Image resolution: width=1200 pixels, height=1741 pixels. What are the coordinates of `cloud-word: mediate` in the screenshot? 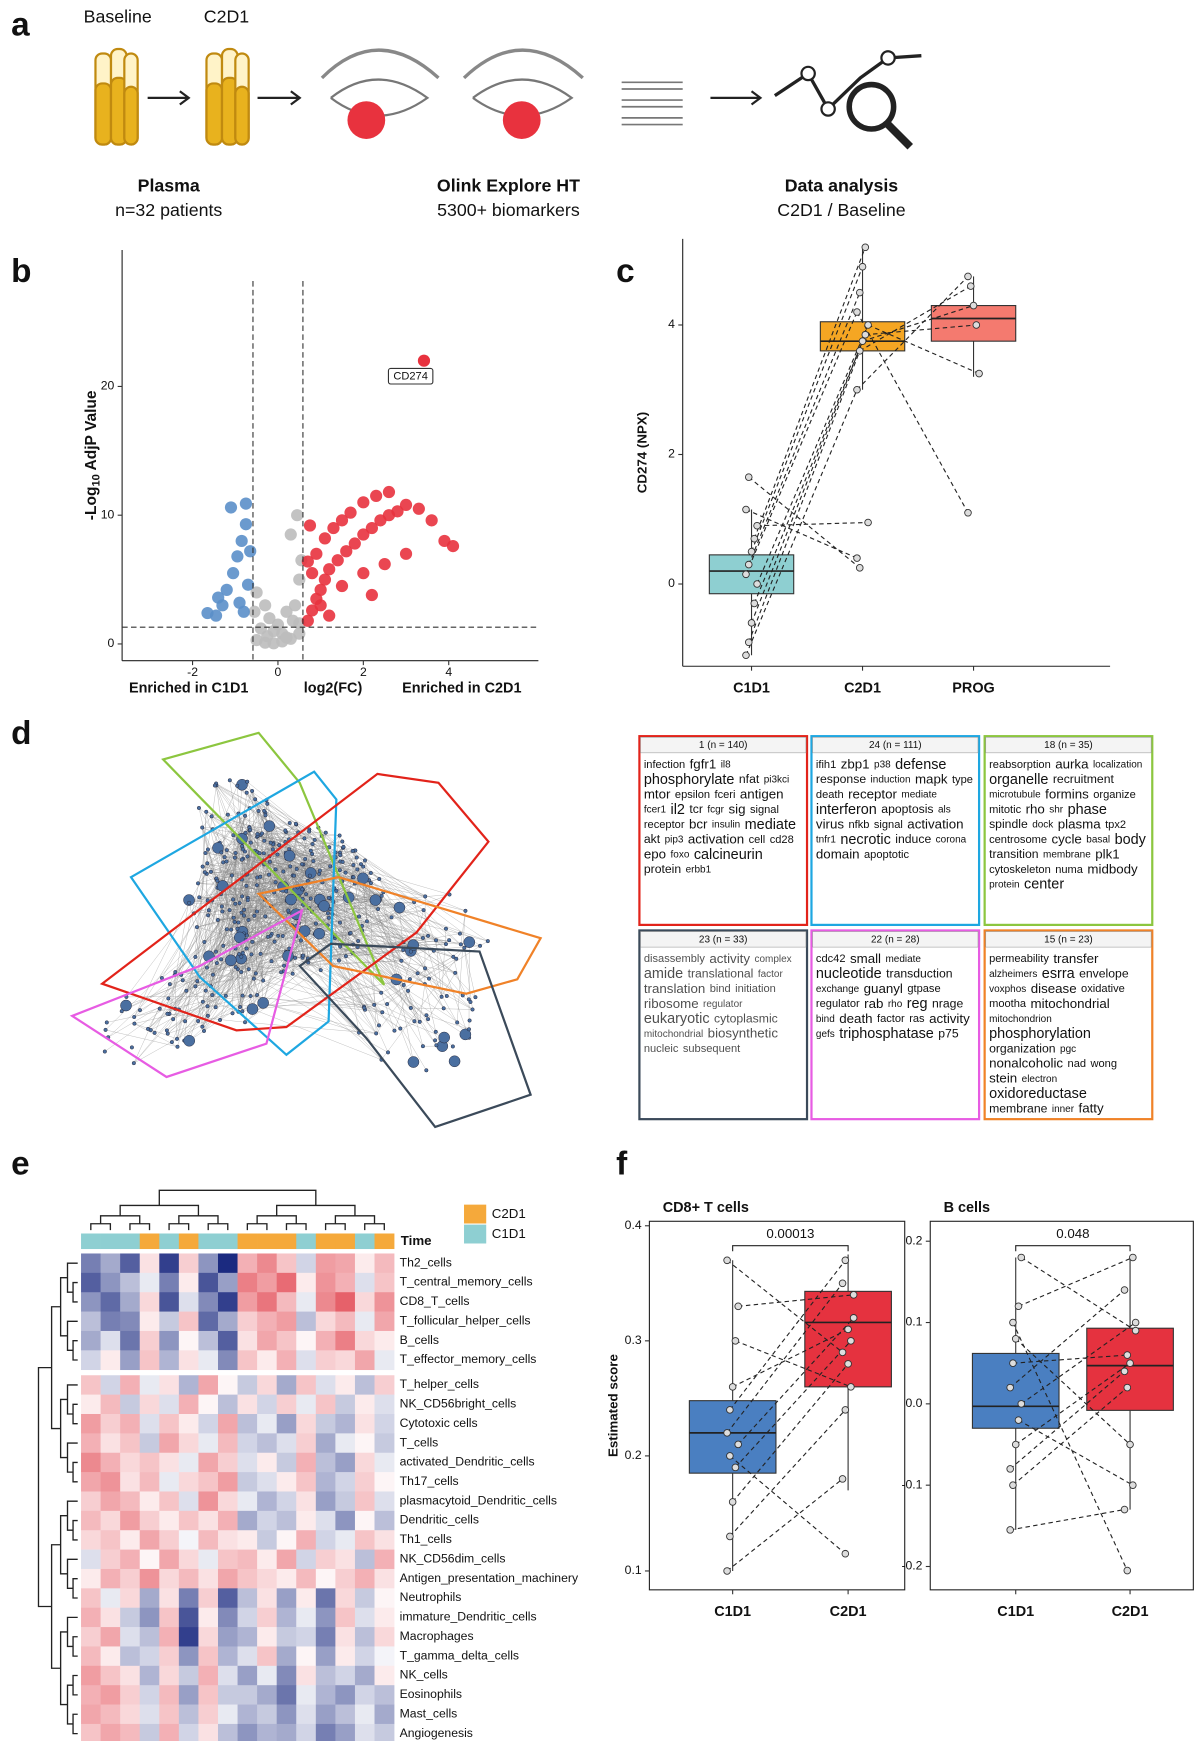 It's located at (770, 825).